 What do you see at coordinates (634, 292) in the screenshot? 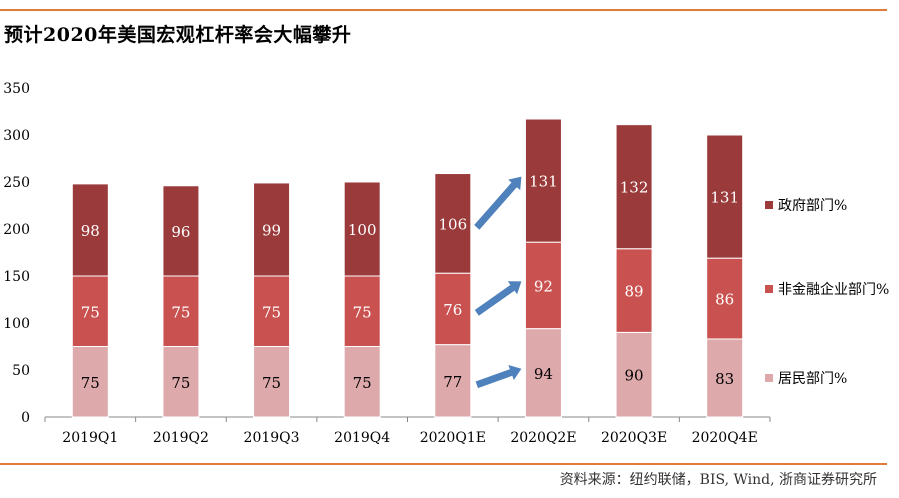
I see `data-label: 89` at bounding box center [634, 292].